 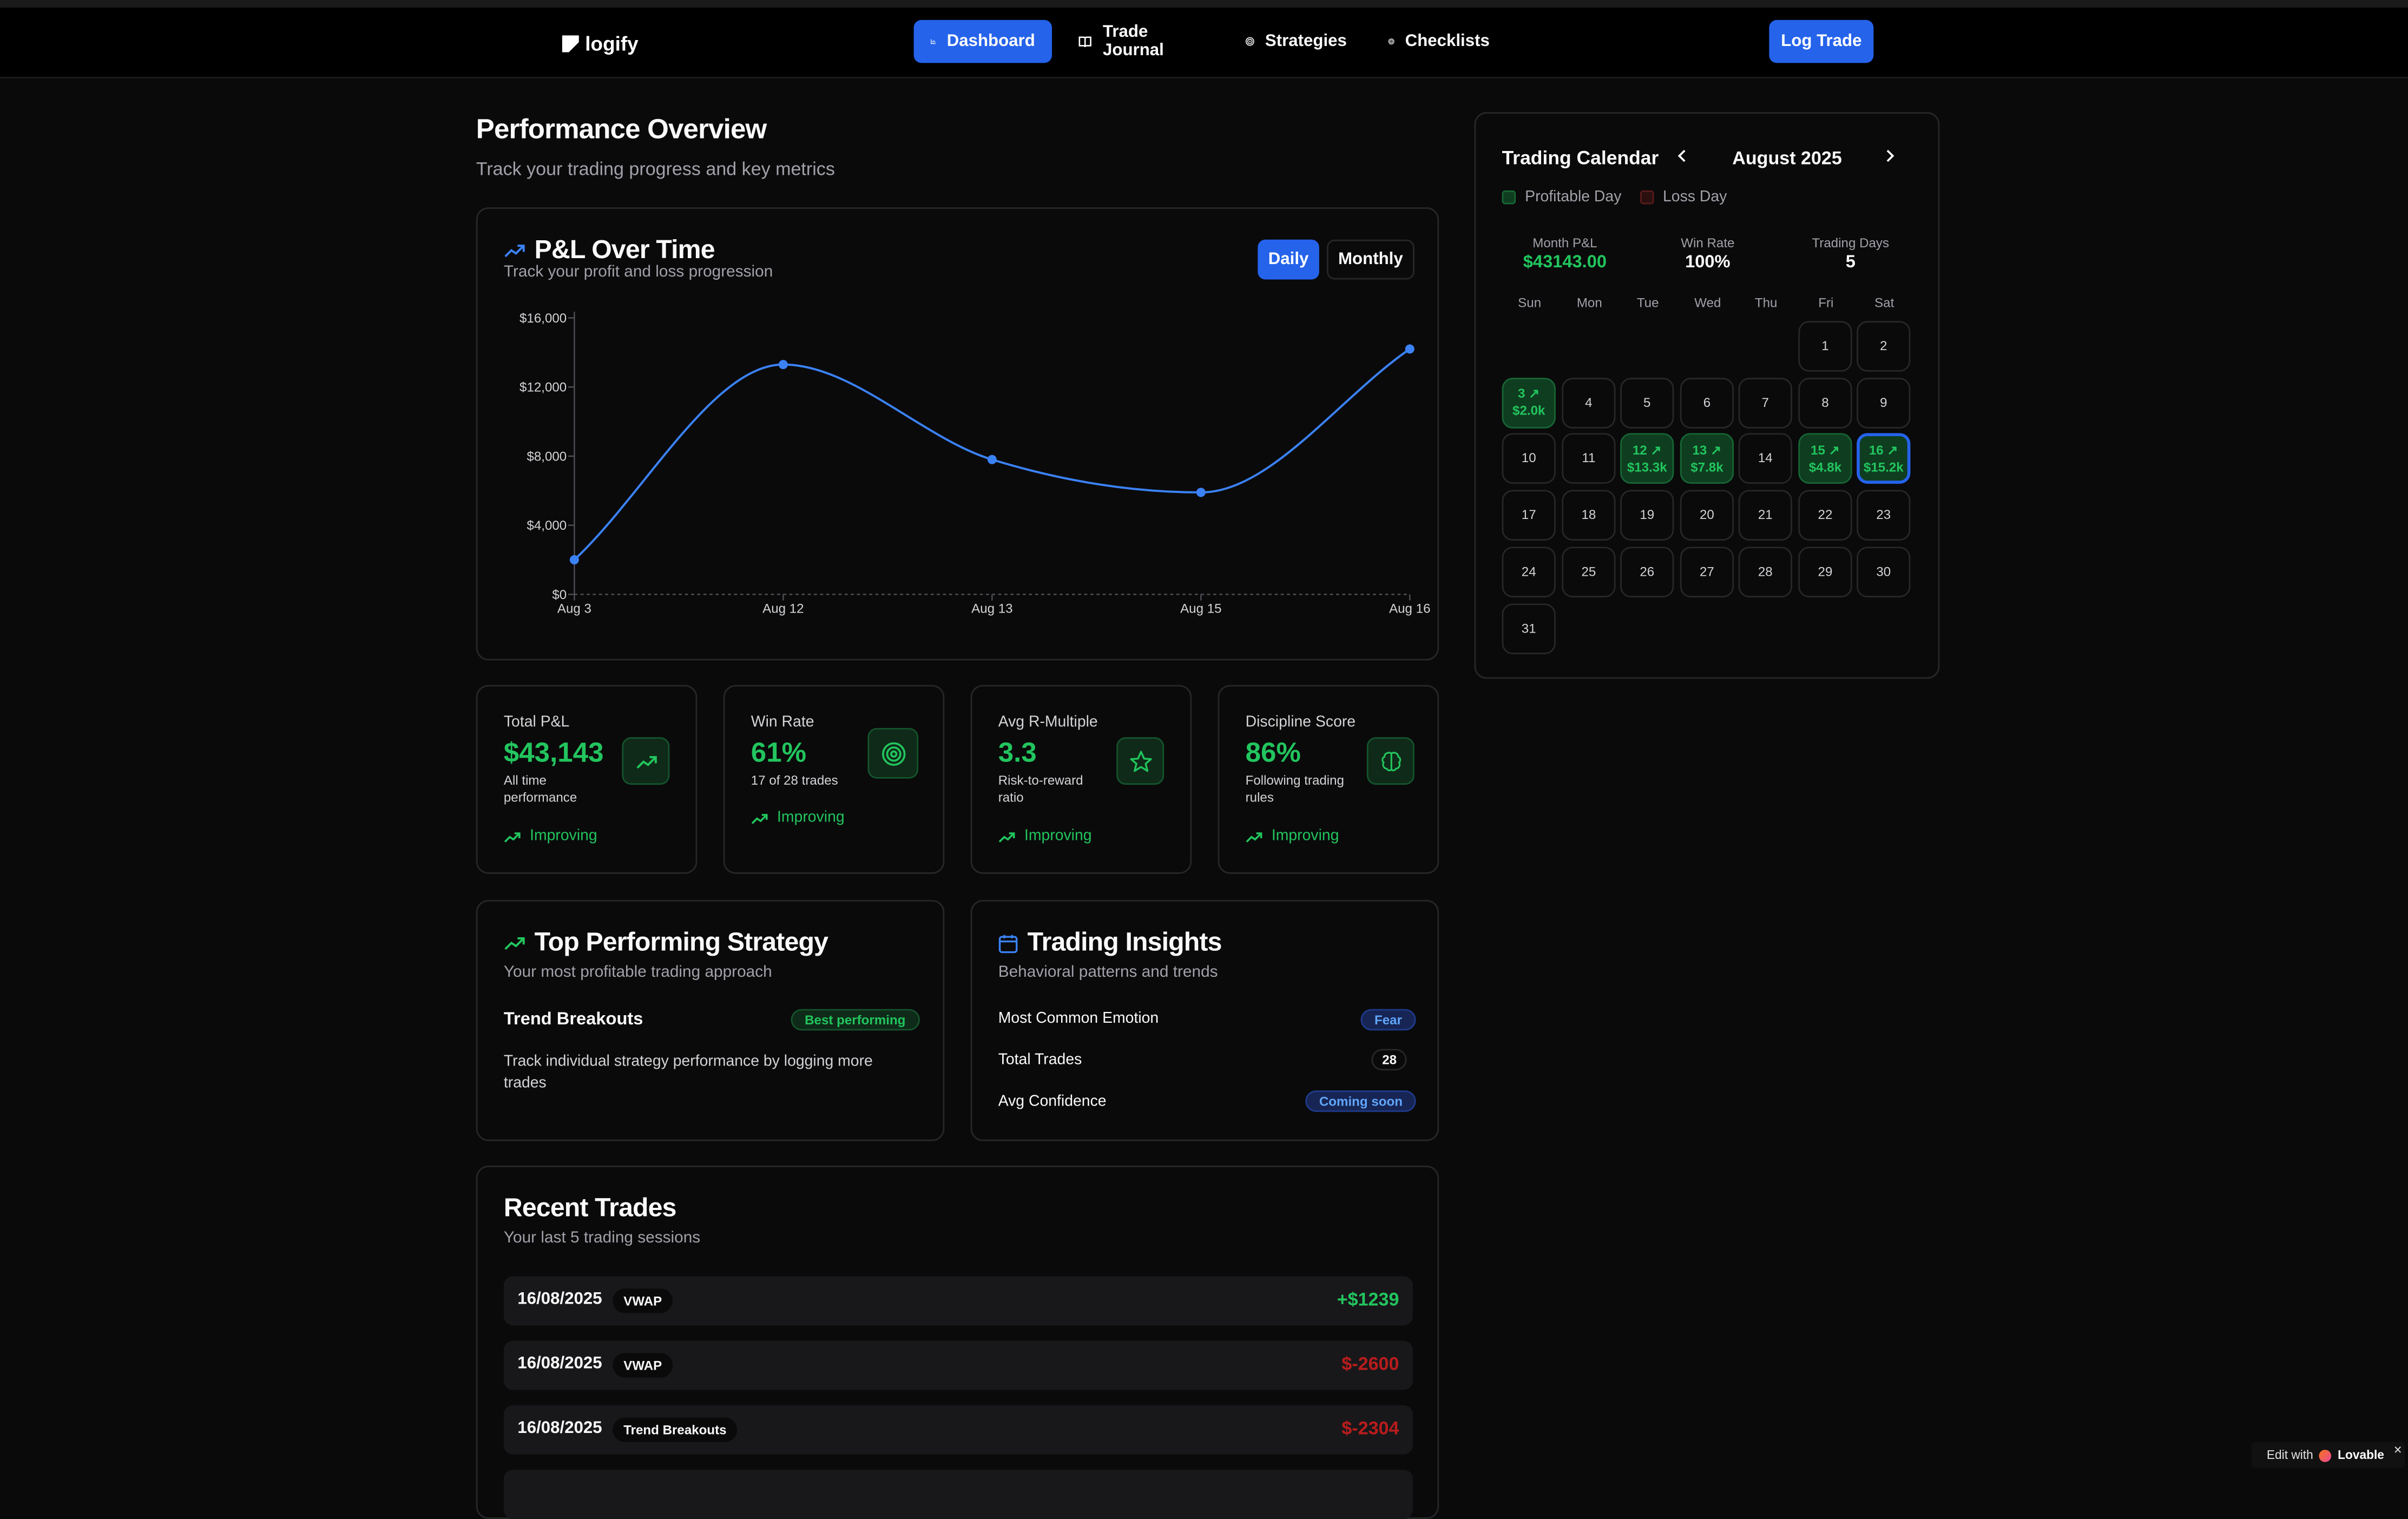 What do you see at coordinates (1288, 259) in the screenshot?
I see `toggle-daily: Daily` at bounding box center [1288, 259].